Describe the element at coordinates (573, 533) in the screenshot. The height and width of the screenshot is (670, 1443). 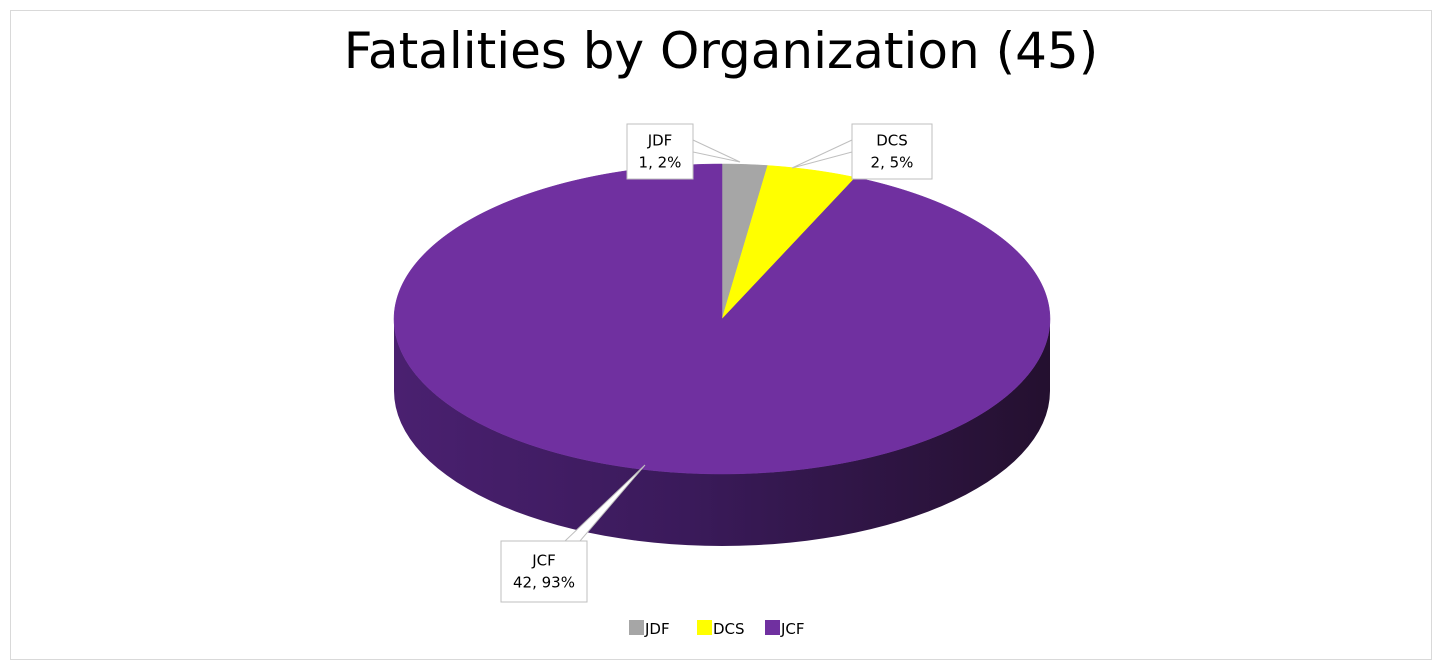
I see `data-label-jcf: JCF 42, 93%` at that location.